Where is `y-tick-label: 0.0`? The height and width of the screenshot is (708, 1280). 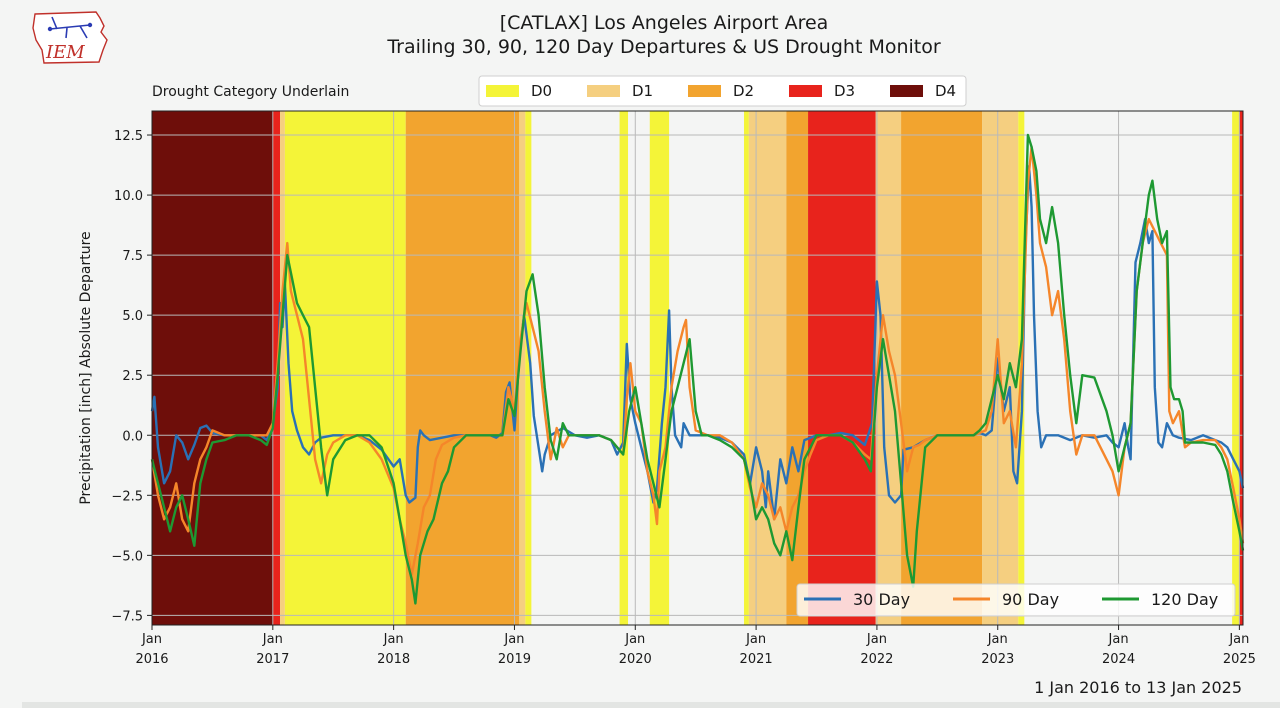
y-tick-label: 0.0 is located at coordinates (132, 436).